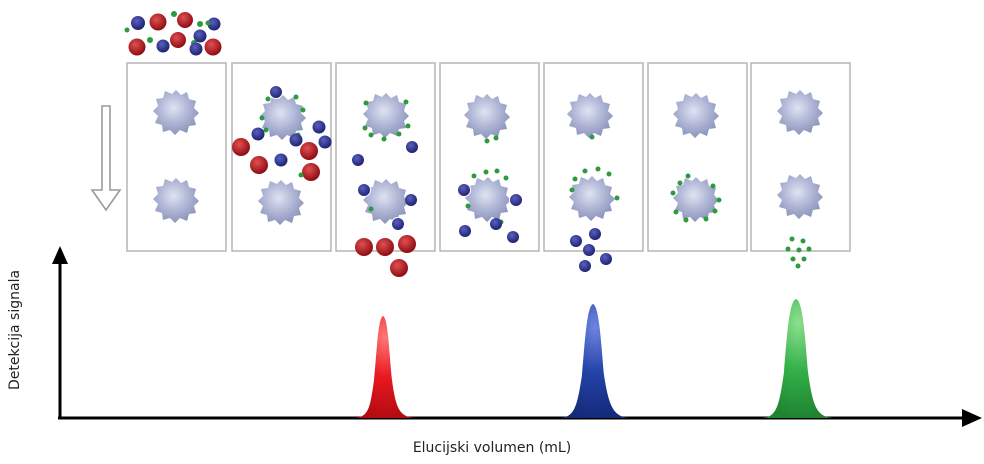 This screenshot has width=984, height=464. Describe the element at coordinates (385, 367) in the screenshot. I see `peak-large-particles` at that location.